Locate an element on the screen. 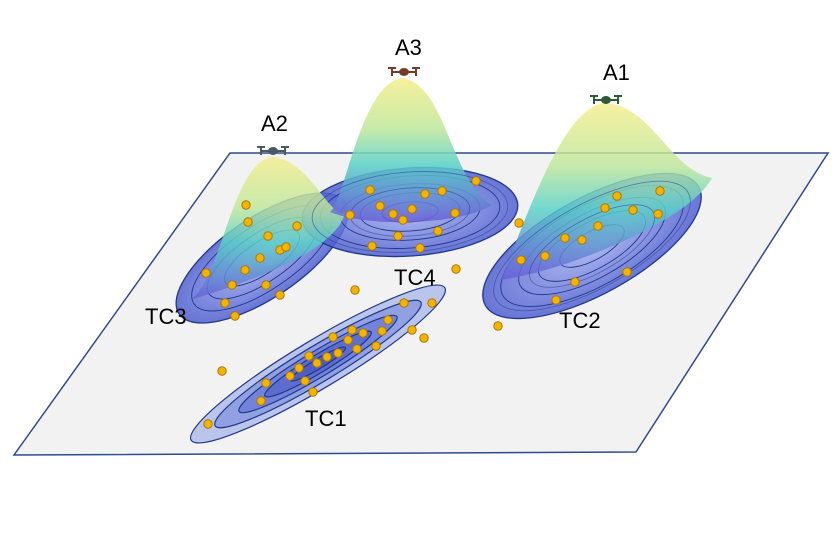 This screenshot has height=545, width=840. label-tc2: TC2 is located at coordinates (580, 320).